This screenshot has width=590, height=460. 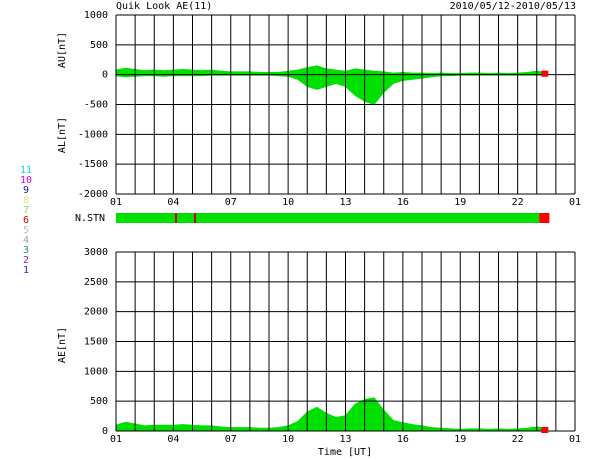 What do you see at coordinates (26, 200) in the screenshot?
I see `station-count: 8` at bounding box center [26, 200].